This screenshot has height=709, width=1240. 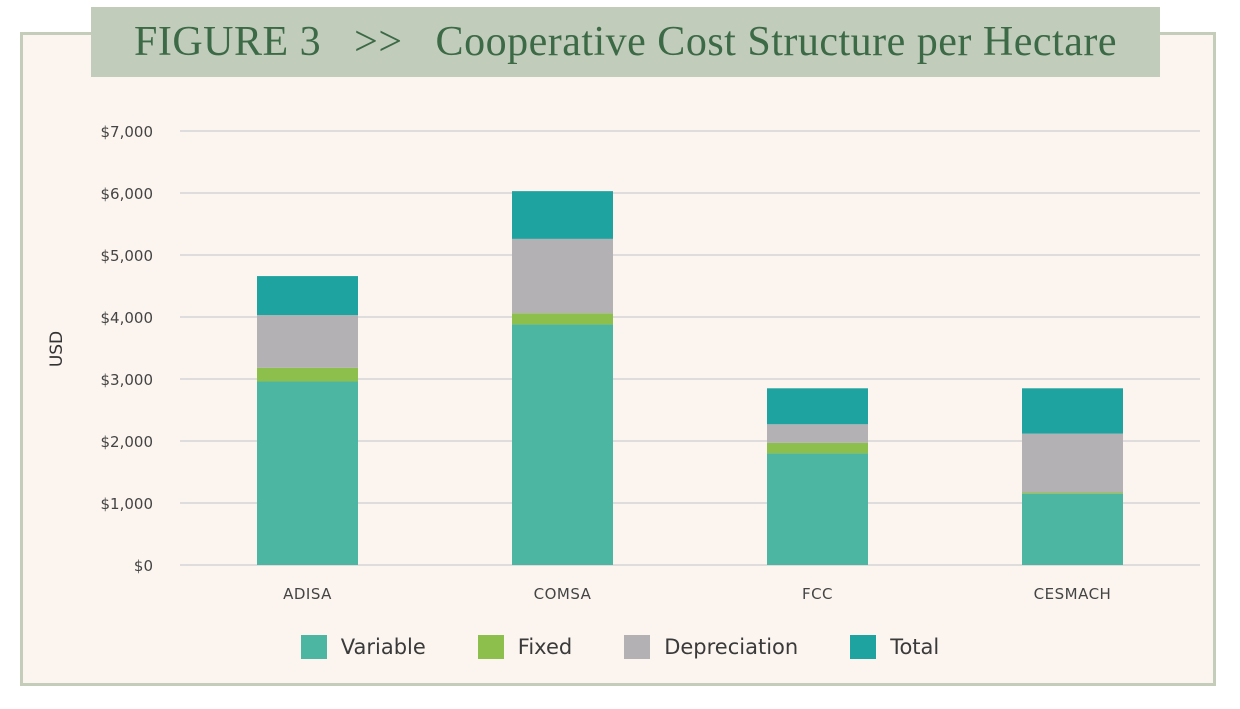 I want to click on bar-total-comsa, so click(x=562, y=215).